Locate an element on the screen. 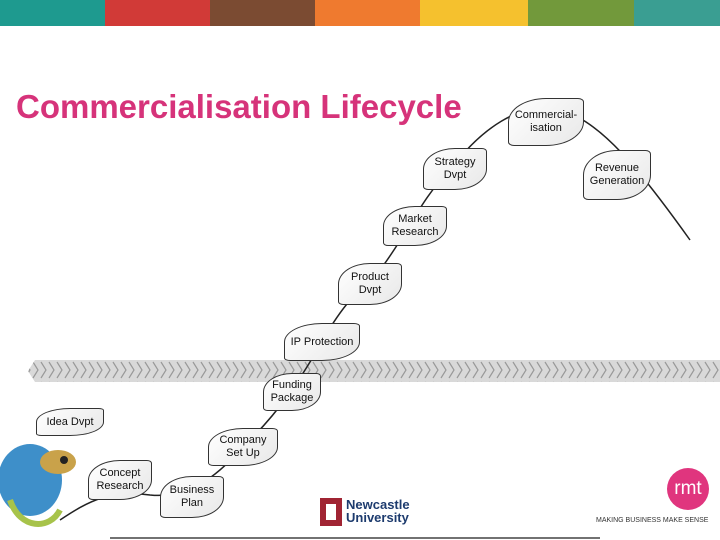 This screenshot has width=720, height=540. stage-label: Commercial- is located at coordinates (546, 115).